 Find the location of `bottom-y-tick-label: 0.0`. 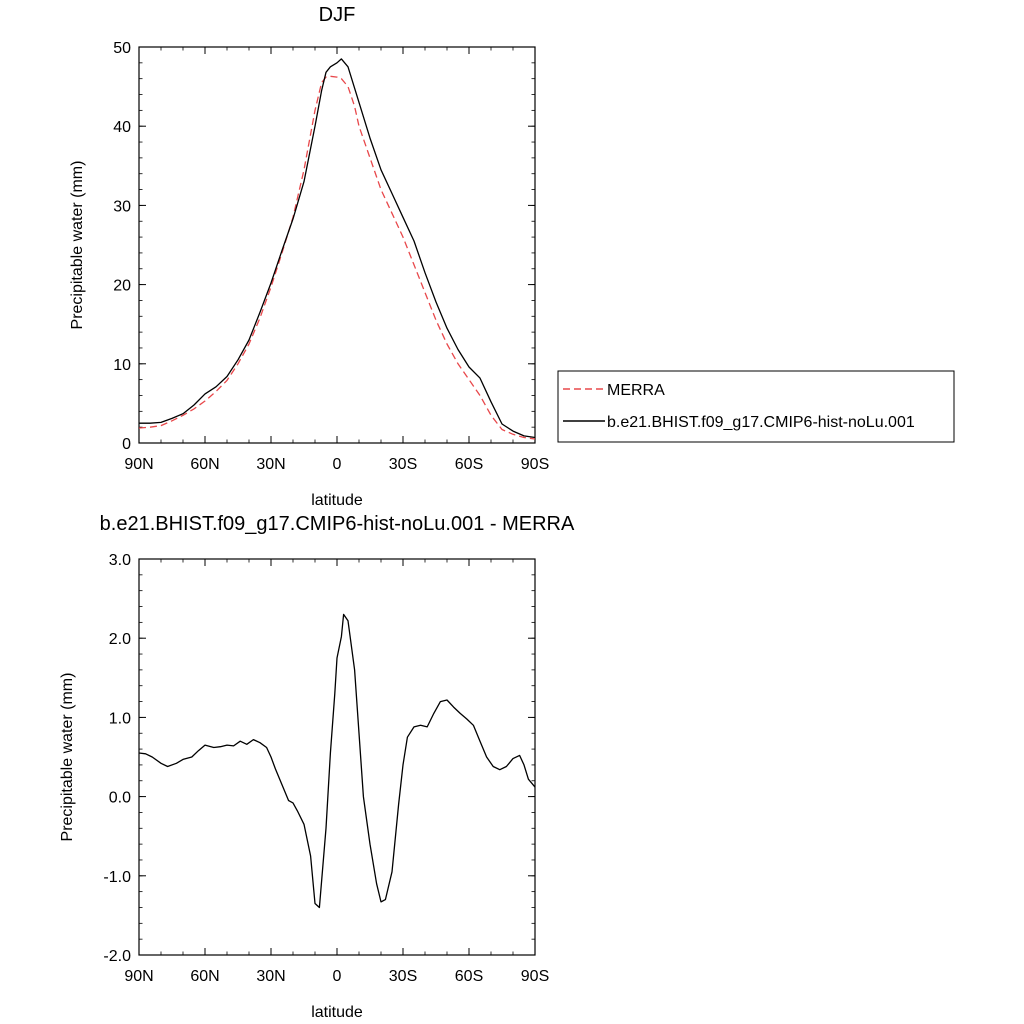

bottom-y-tick-label: 0.0 is located at coordinates (120, 798).